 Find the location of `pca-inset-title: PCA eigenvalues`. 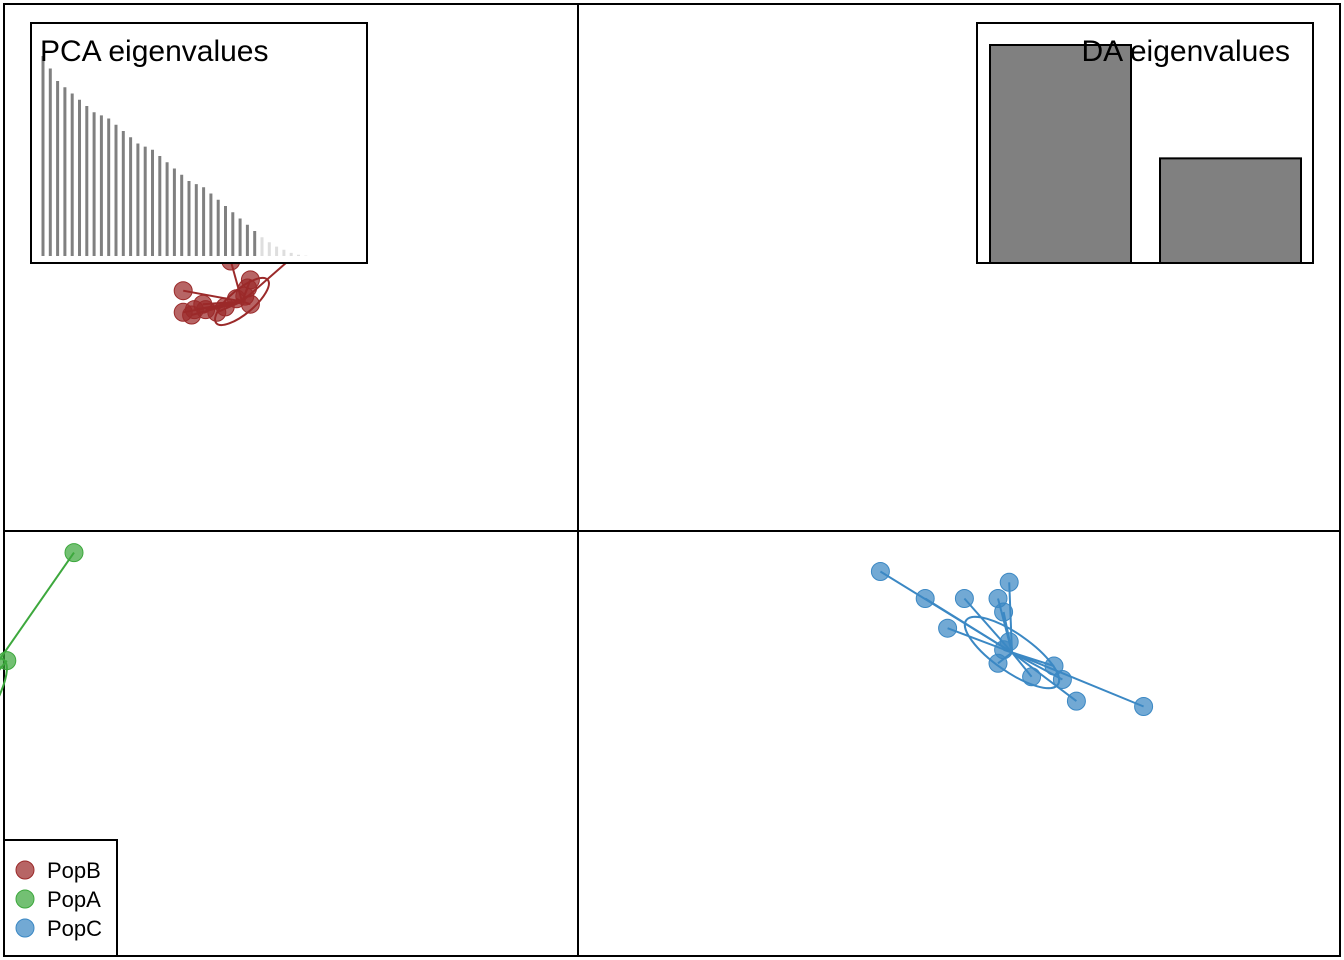

pca-inset-title: PCA eigenvalues is located at coordinates (154, 51).